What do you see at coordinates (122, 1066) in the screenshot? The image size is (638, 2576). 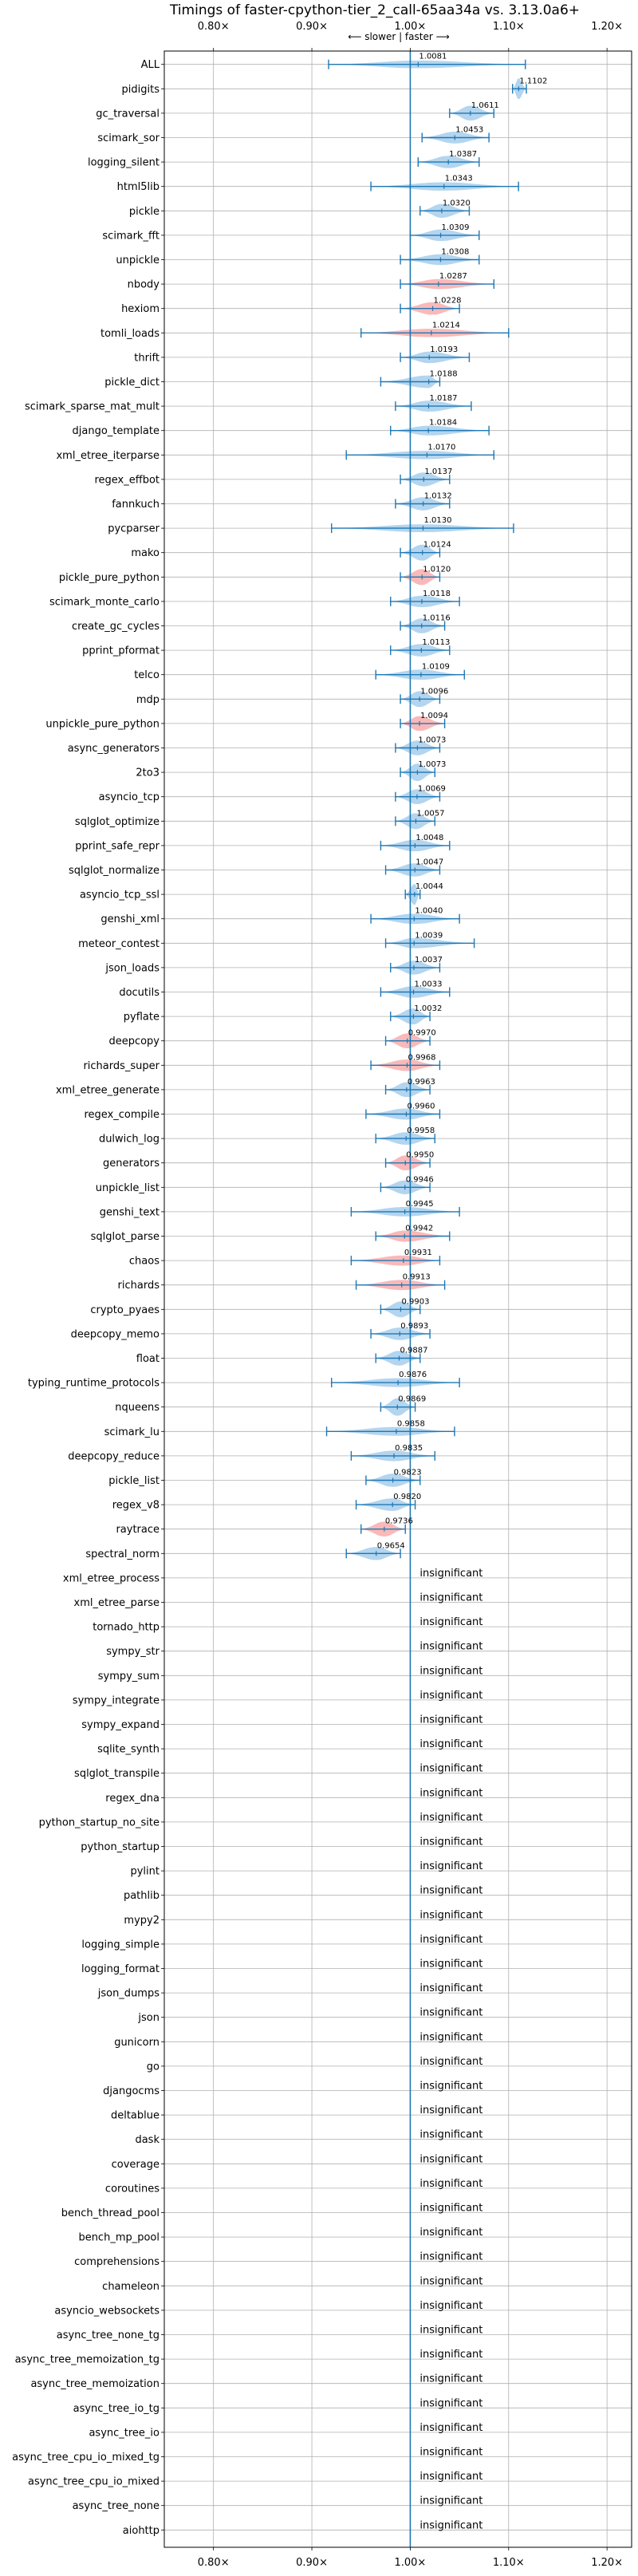 I see `category-label: richards_super` at bounding box center [122, 1066].